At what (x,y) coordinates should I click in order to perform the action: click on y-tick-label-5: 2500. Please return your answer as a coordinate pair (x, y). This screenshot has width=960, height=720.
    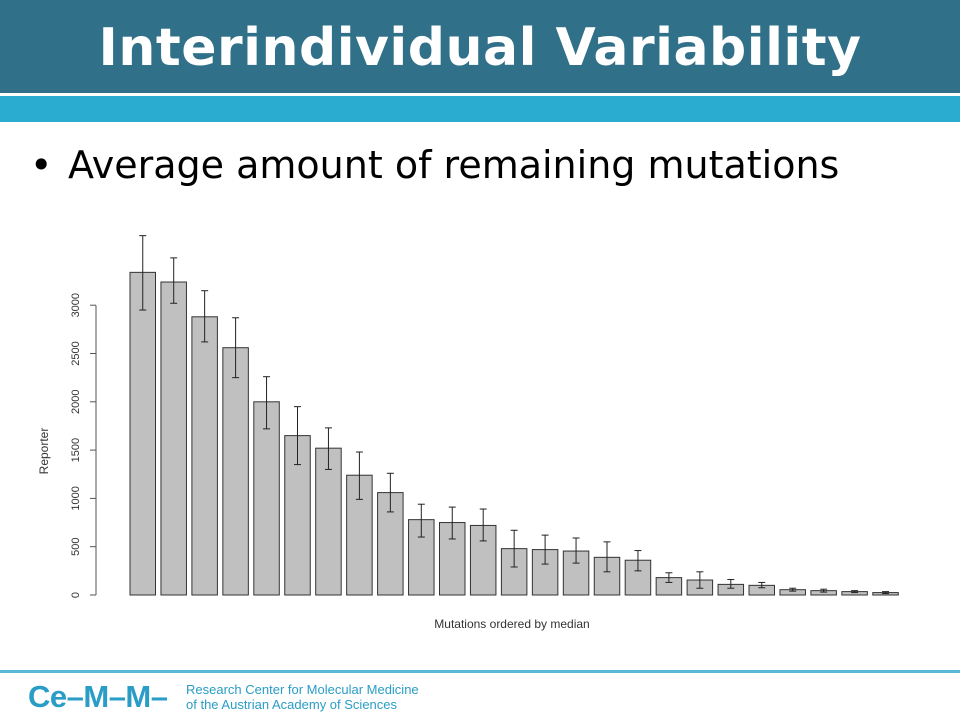
    Looking at the image, I should click on (76, 353).